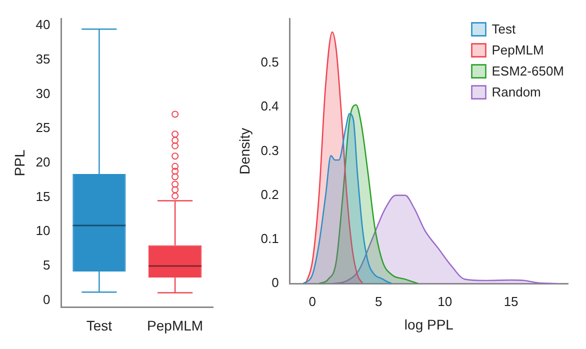 Image resolution: width=586 pixels, height=349 pixels. Describe the element at coordinates (269, 62) in the screenshot. I see `y-tick-label: 0.5` at that location.